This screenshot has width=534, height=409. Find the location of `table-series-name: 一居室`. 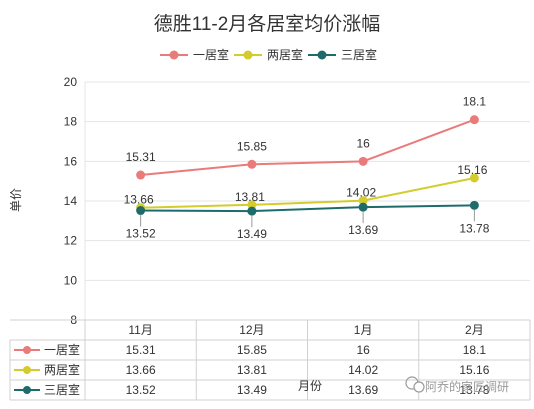

table-series-name: 一居室 is located at coordinates (62, 349).